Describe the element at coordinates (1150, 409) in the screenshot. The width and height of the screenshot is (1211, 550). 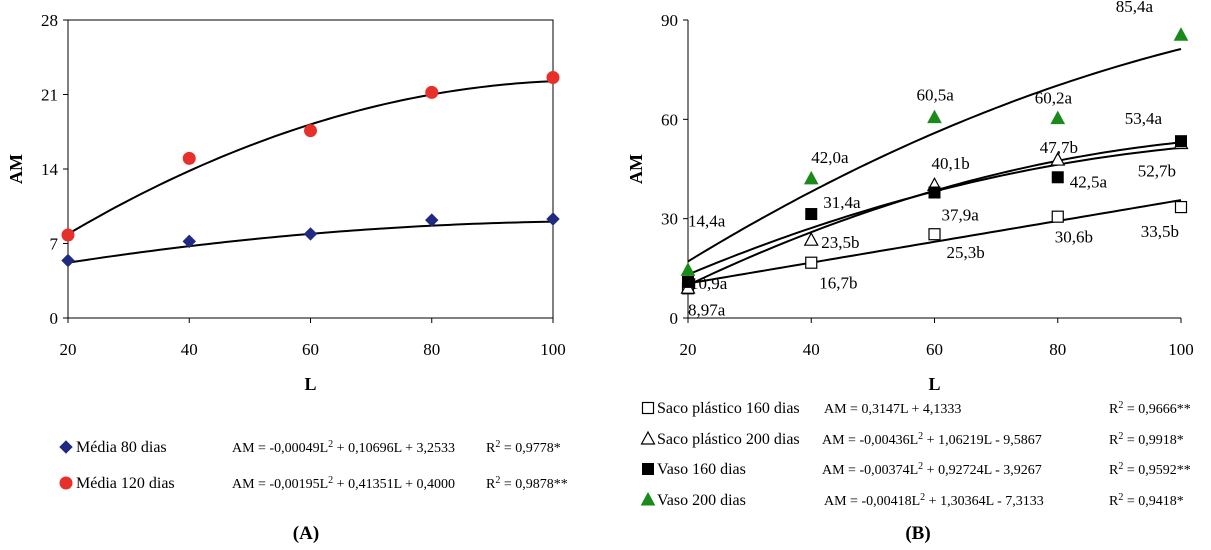
I see `legend-r2: R2 = 0,9666**` at that location.